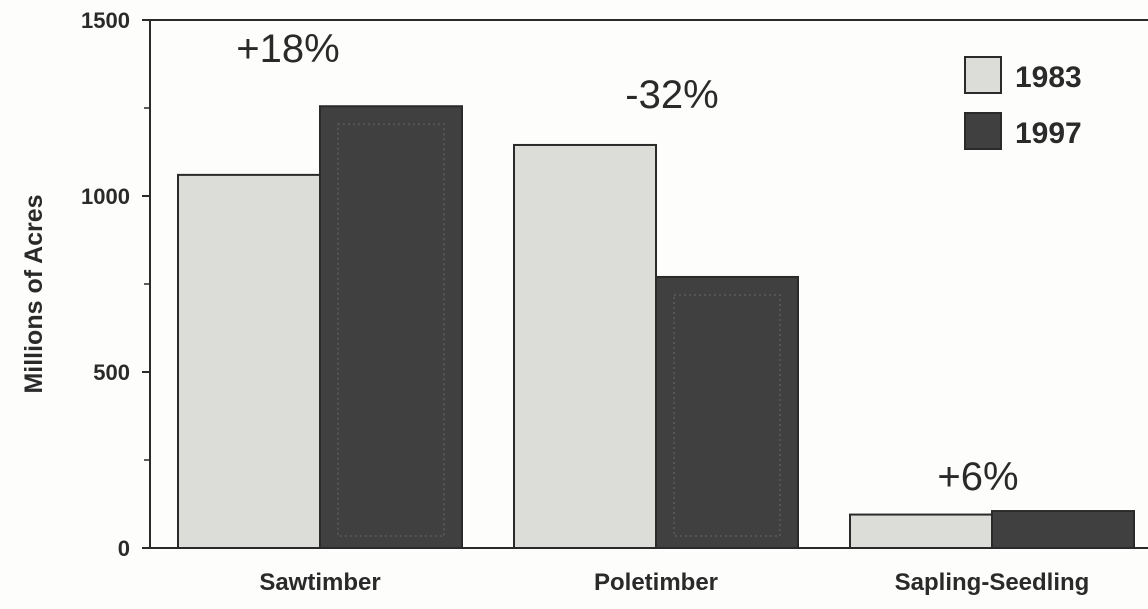  What do you see at coordinates (983, 131) in the screenshot?
I see `legend-swatch-1997` at bounding box center [983, 131].